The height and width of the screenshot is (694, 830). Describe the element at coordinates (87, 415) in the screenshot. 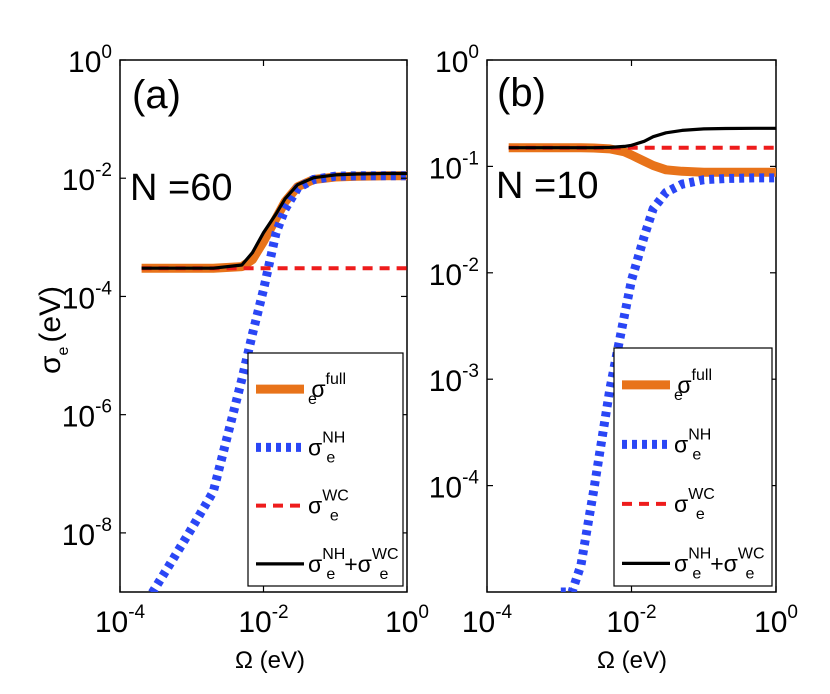

I see `y-tick-label-a-3: 10⁻⁶` at that location.